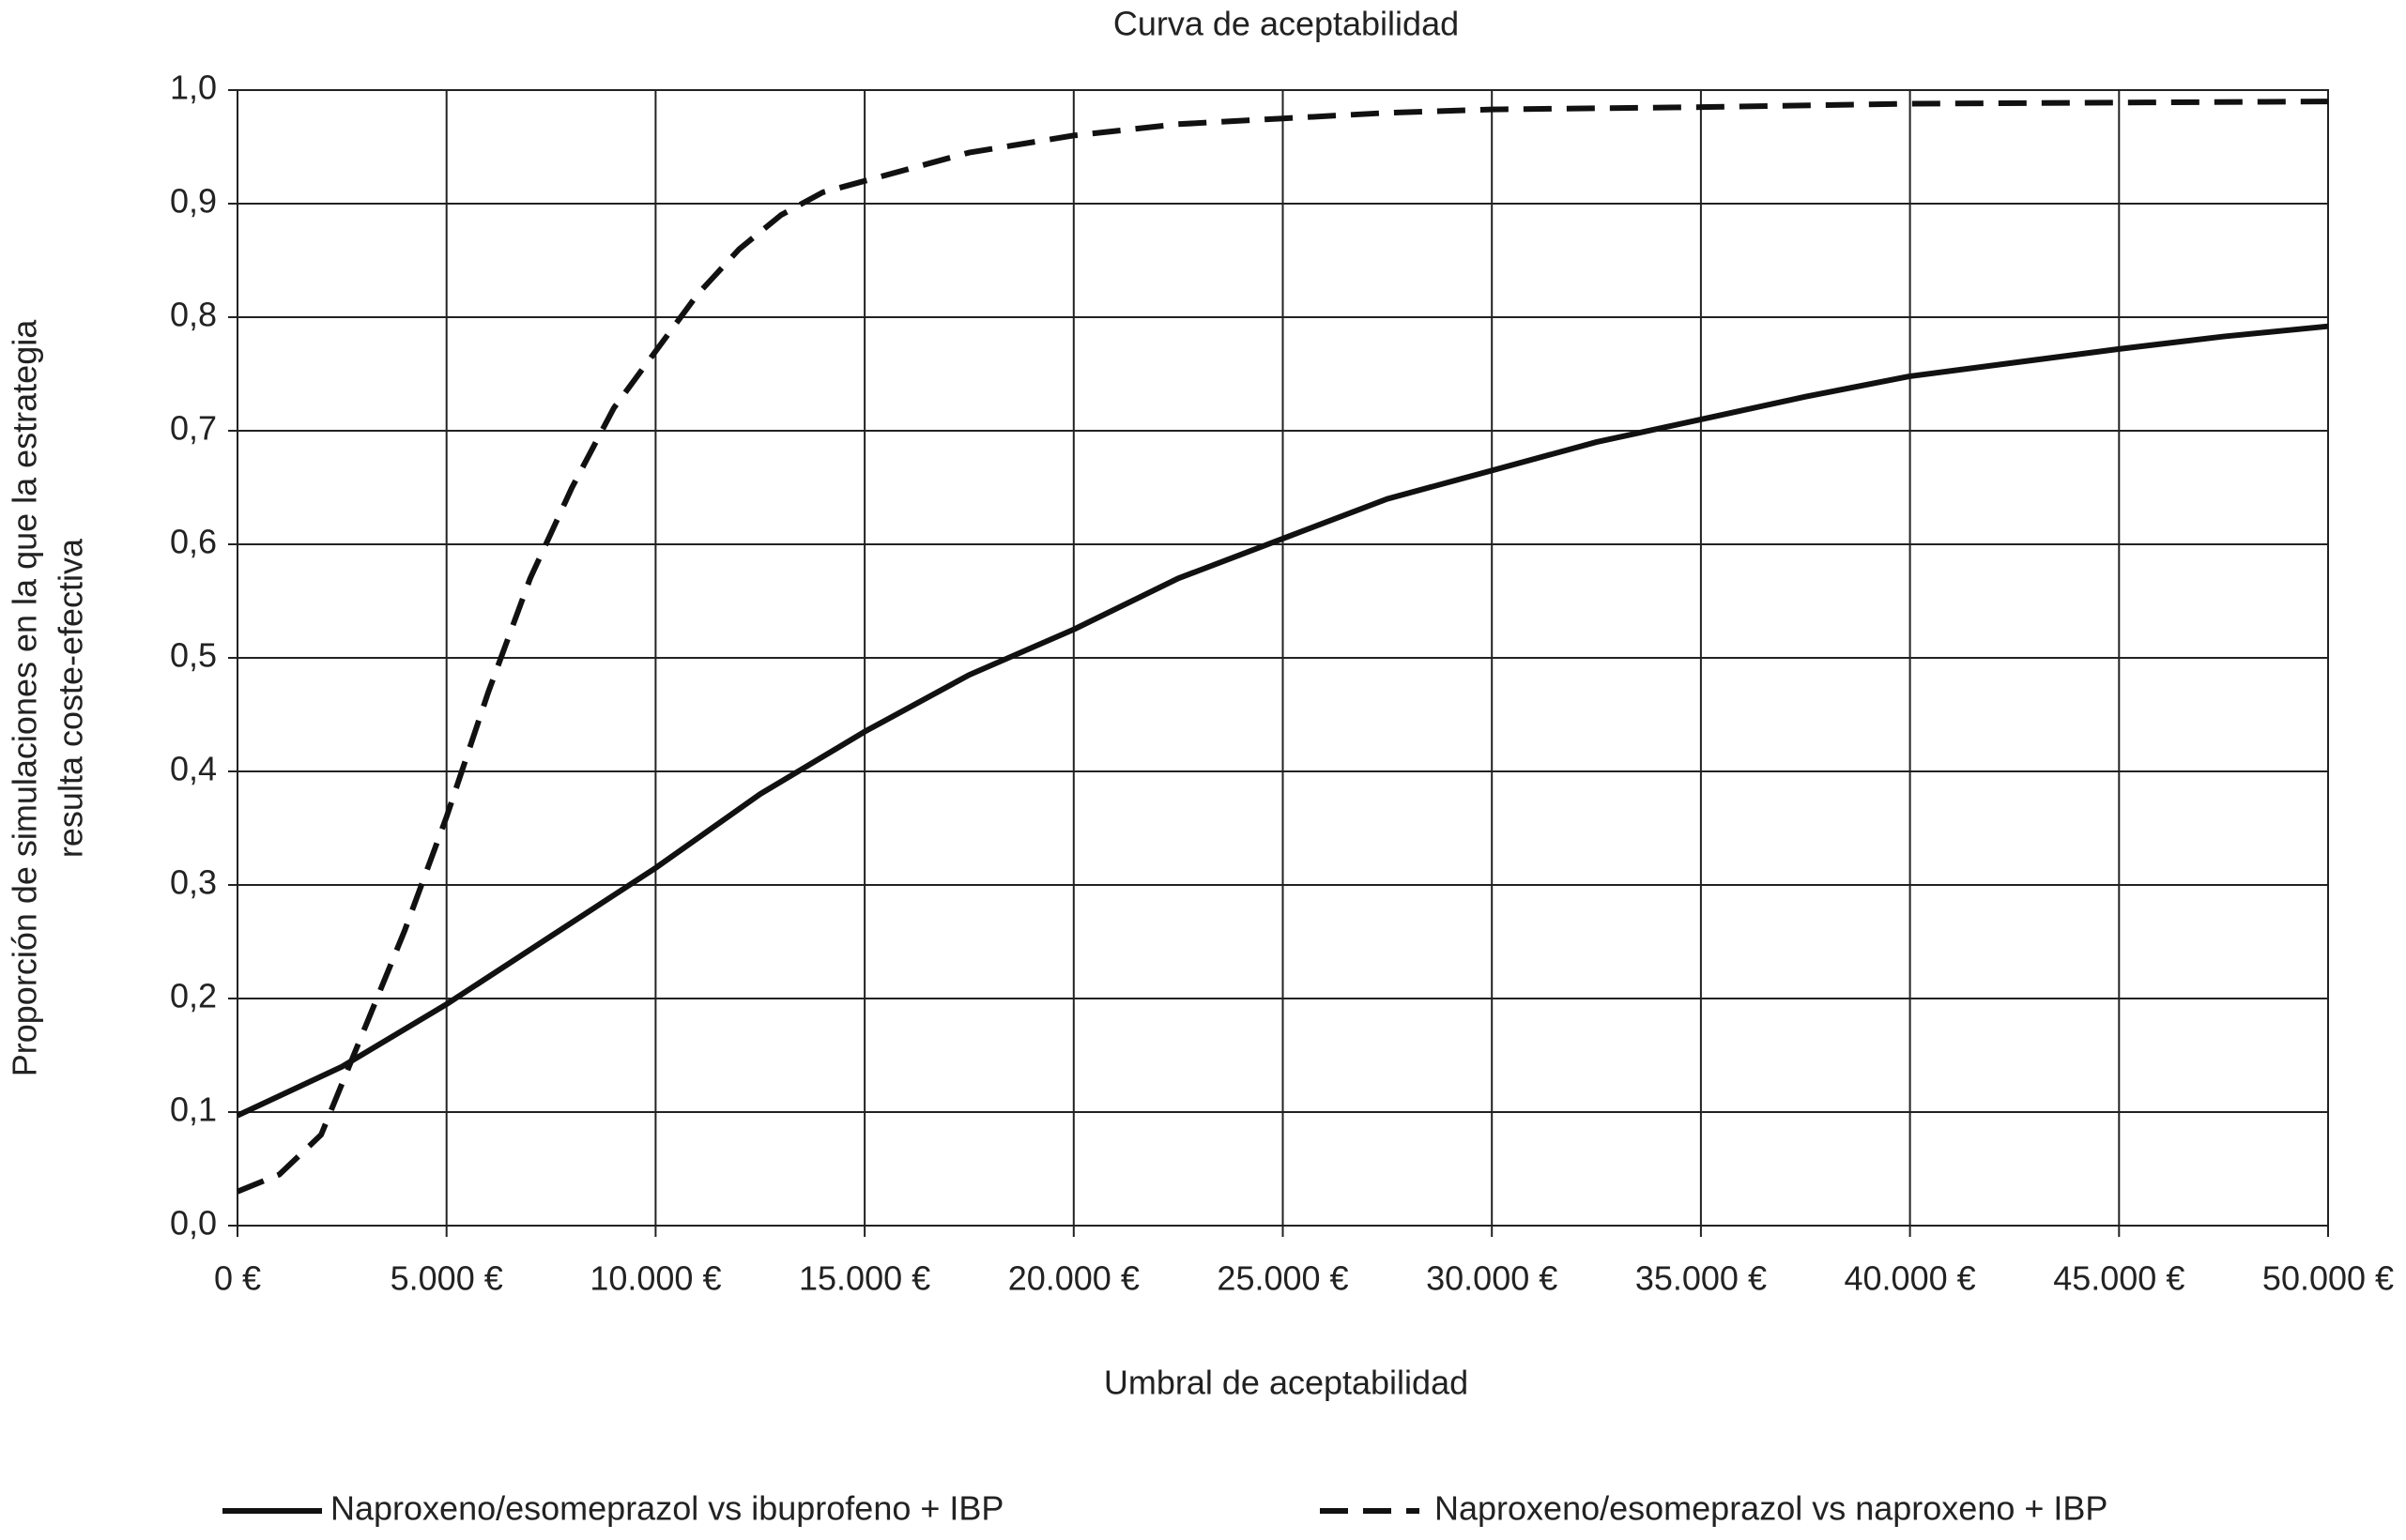 The width and height of the screenshot is (2406, 1540). I want to click on x-tick-label: 25.000 €, so click(1282, 1278).